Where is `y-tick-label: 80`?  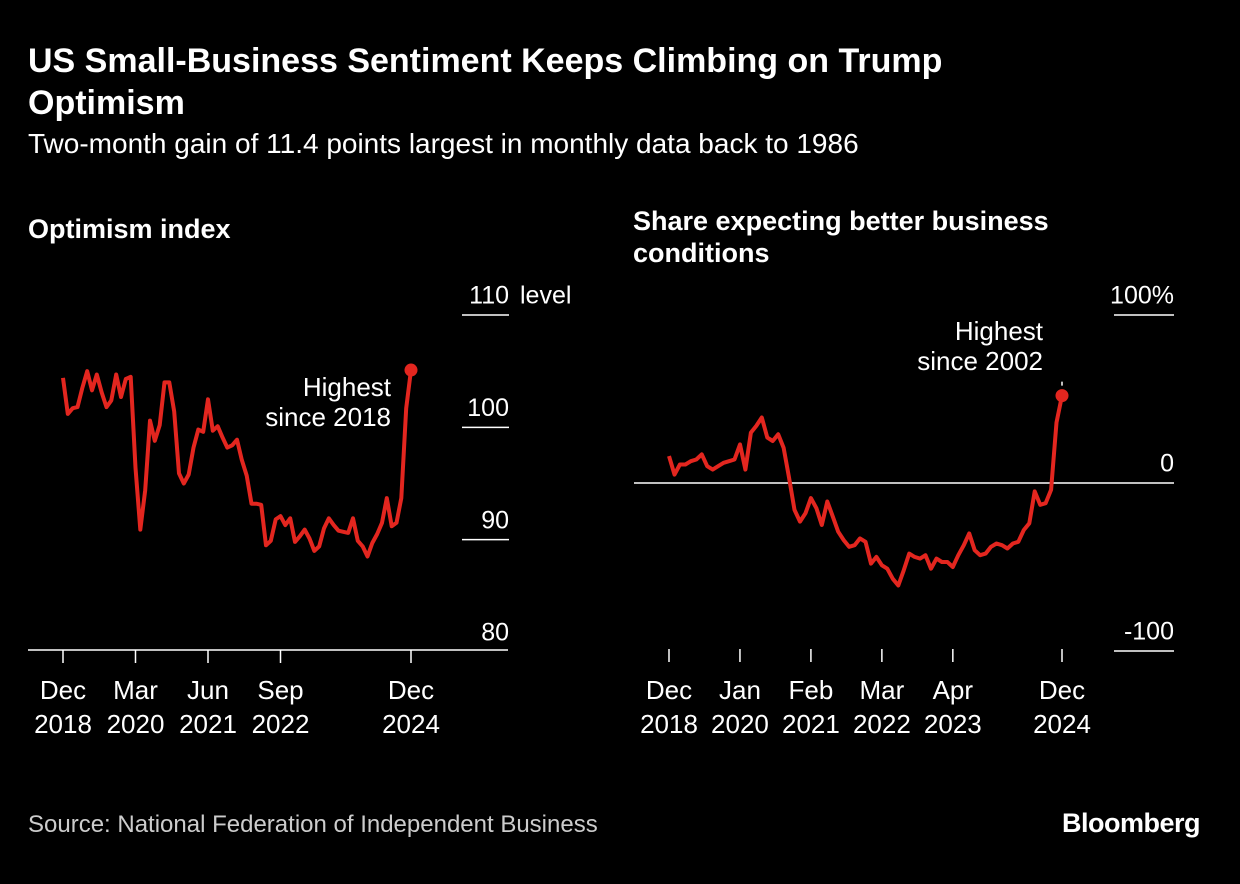
y-tick-label: 80 is located at coordinates (495, 633).